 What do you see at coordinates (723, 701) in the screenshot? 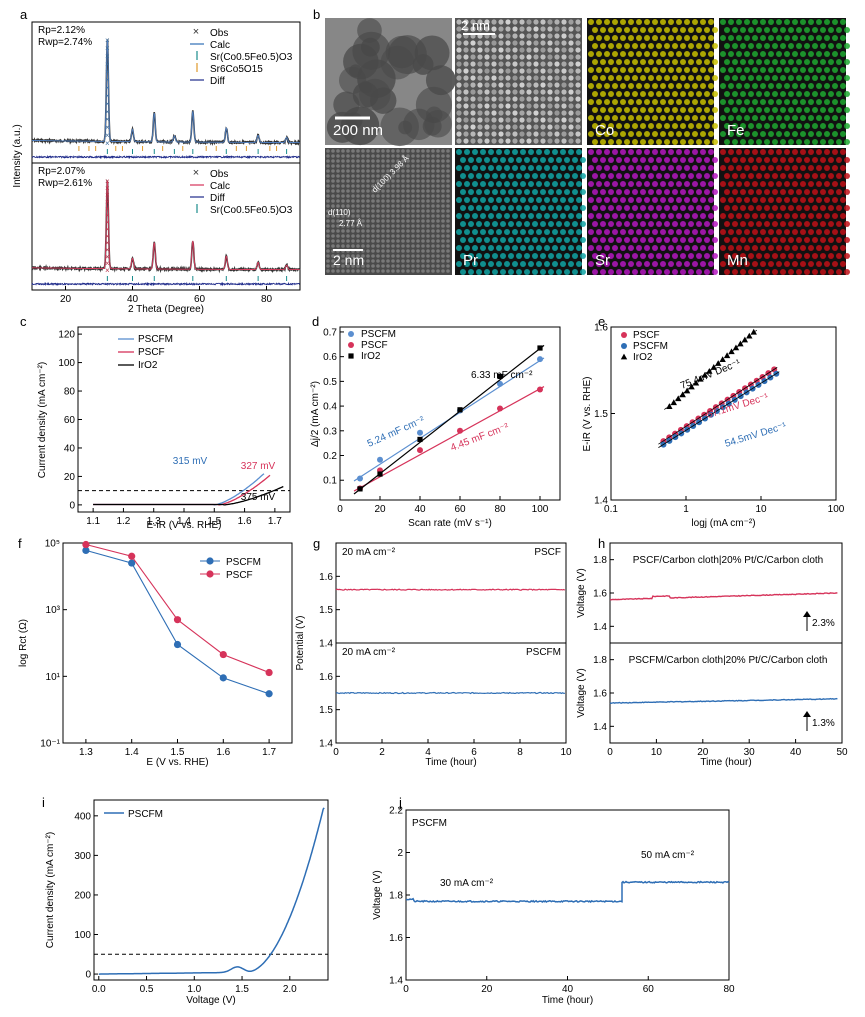
I see `series-line` at bounding box center [723, 701].